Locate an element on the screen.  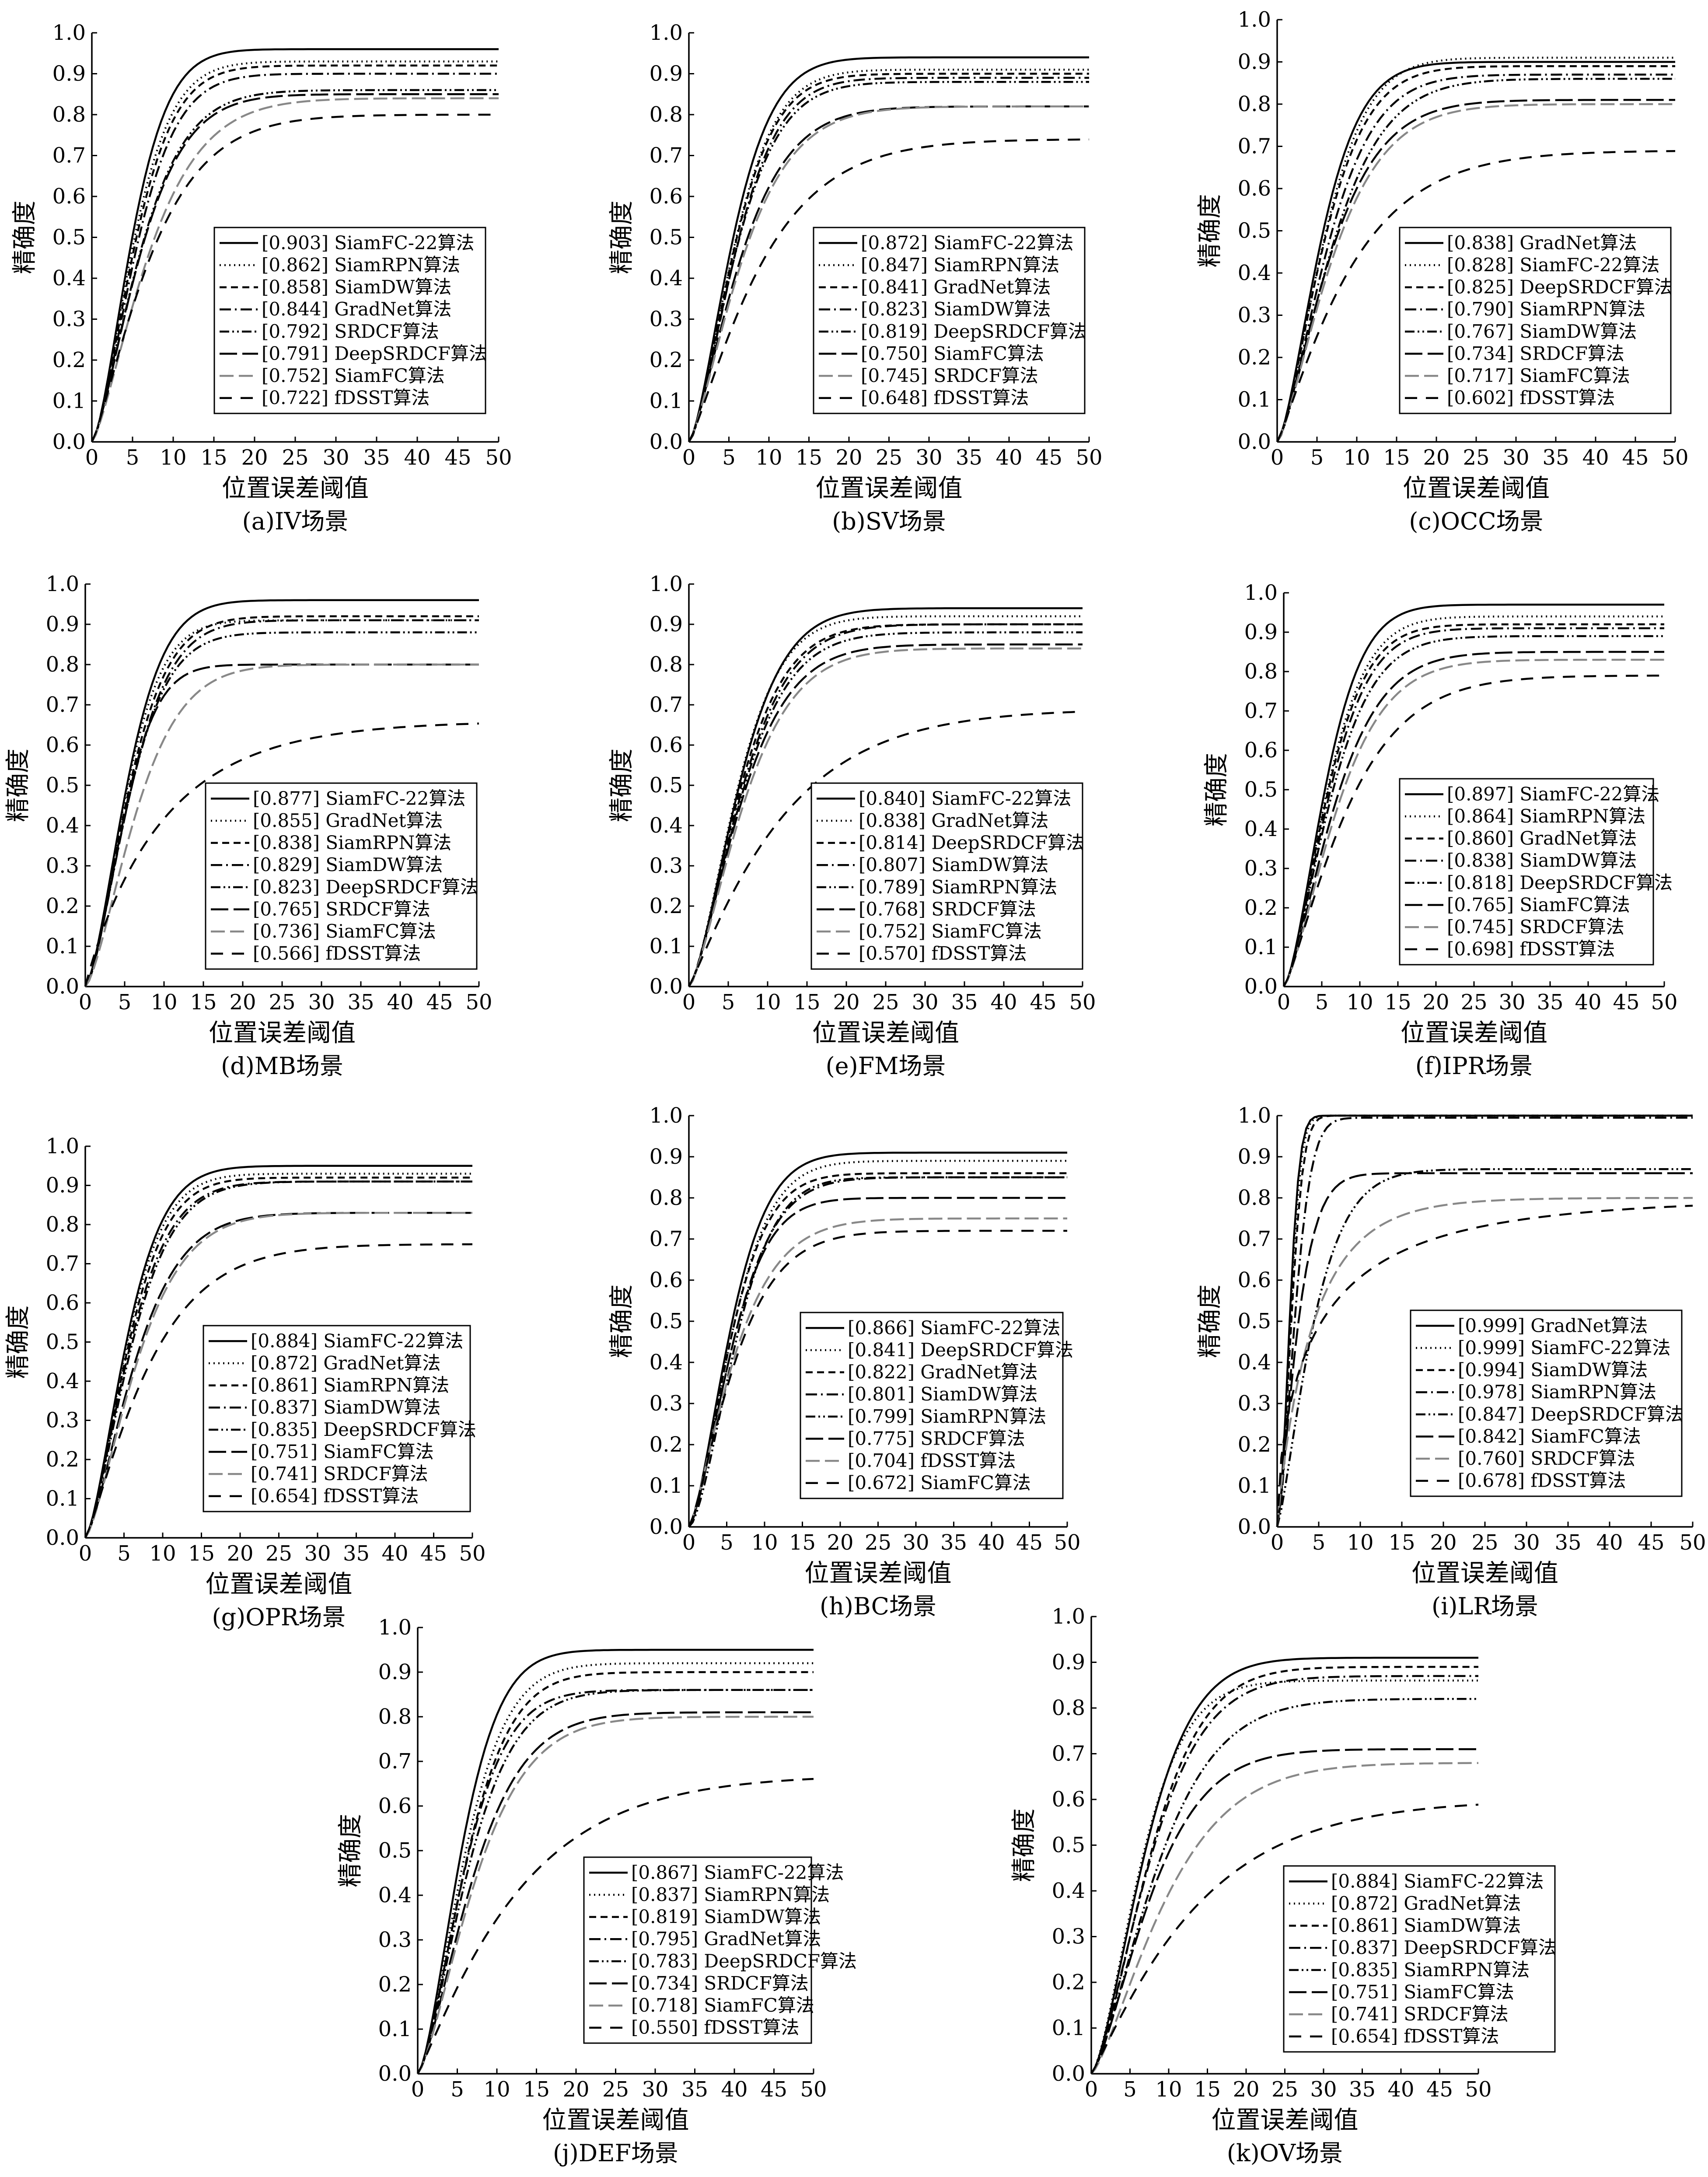
panel-caption: (f)IPR场景 is located at coordinates (1474, 1066).